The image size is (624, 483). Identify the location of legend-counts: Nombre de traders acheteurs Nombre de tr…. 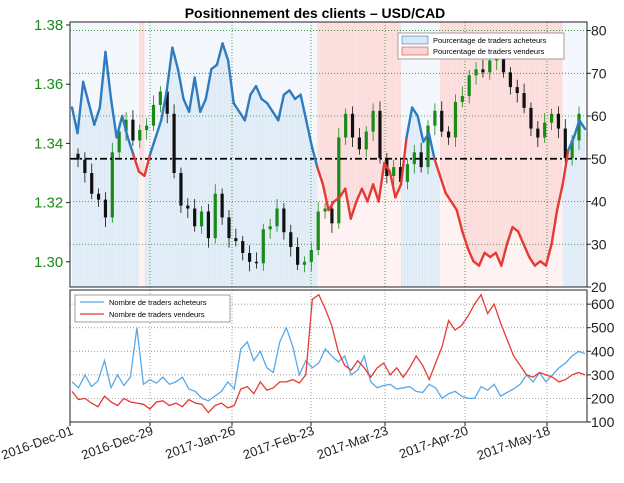
(152, 308).